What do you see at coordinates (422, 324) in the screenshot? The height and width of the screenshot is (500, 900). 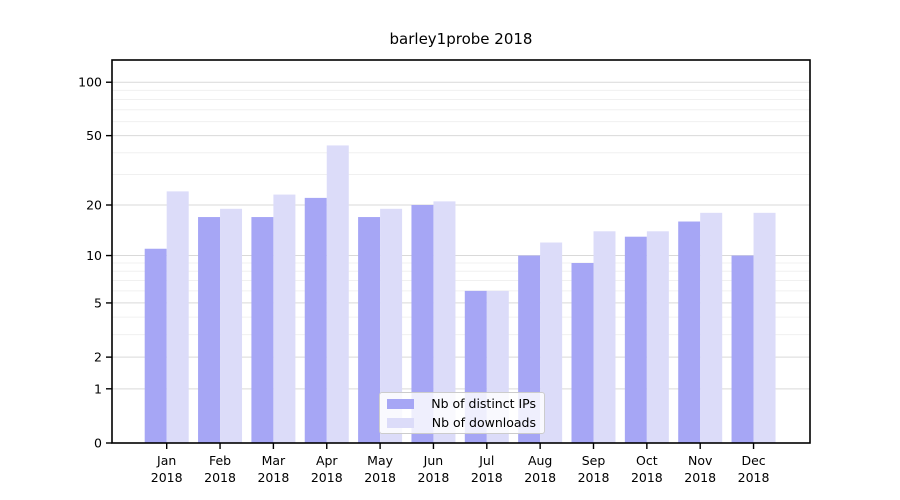 I see `bar-ips-jun` at bounding box center [422, 324].